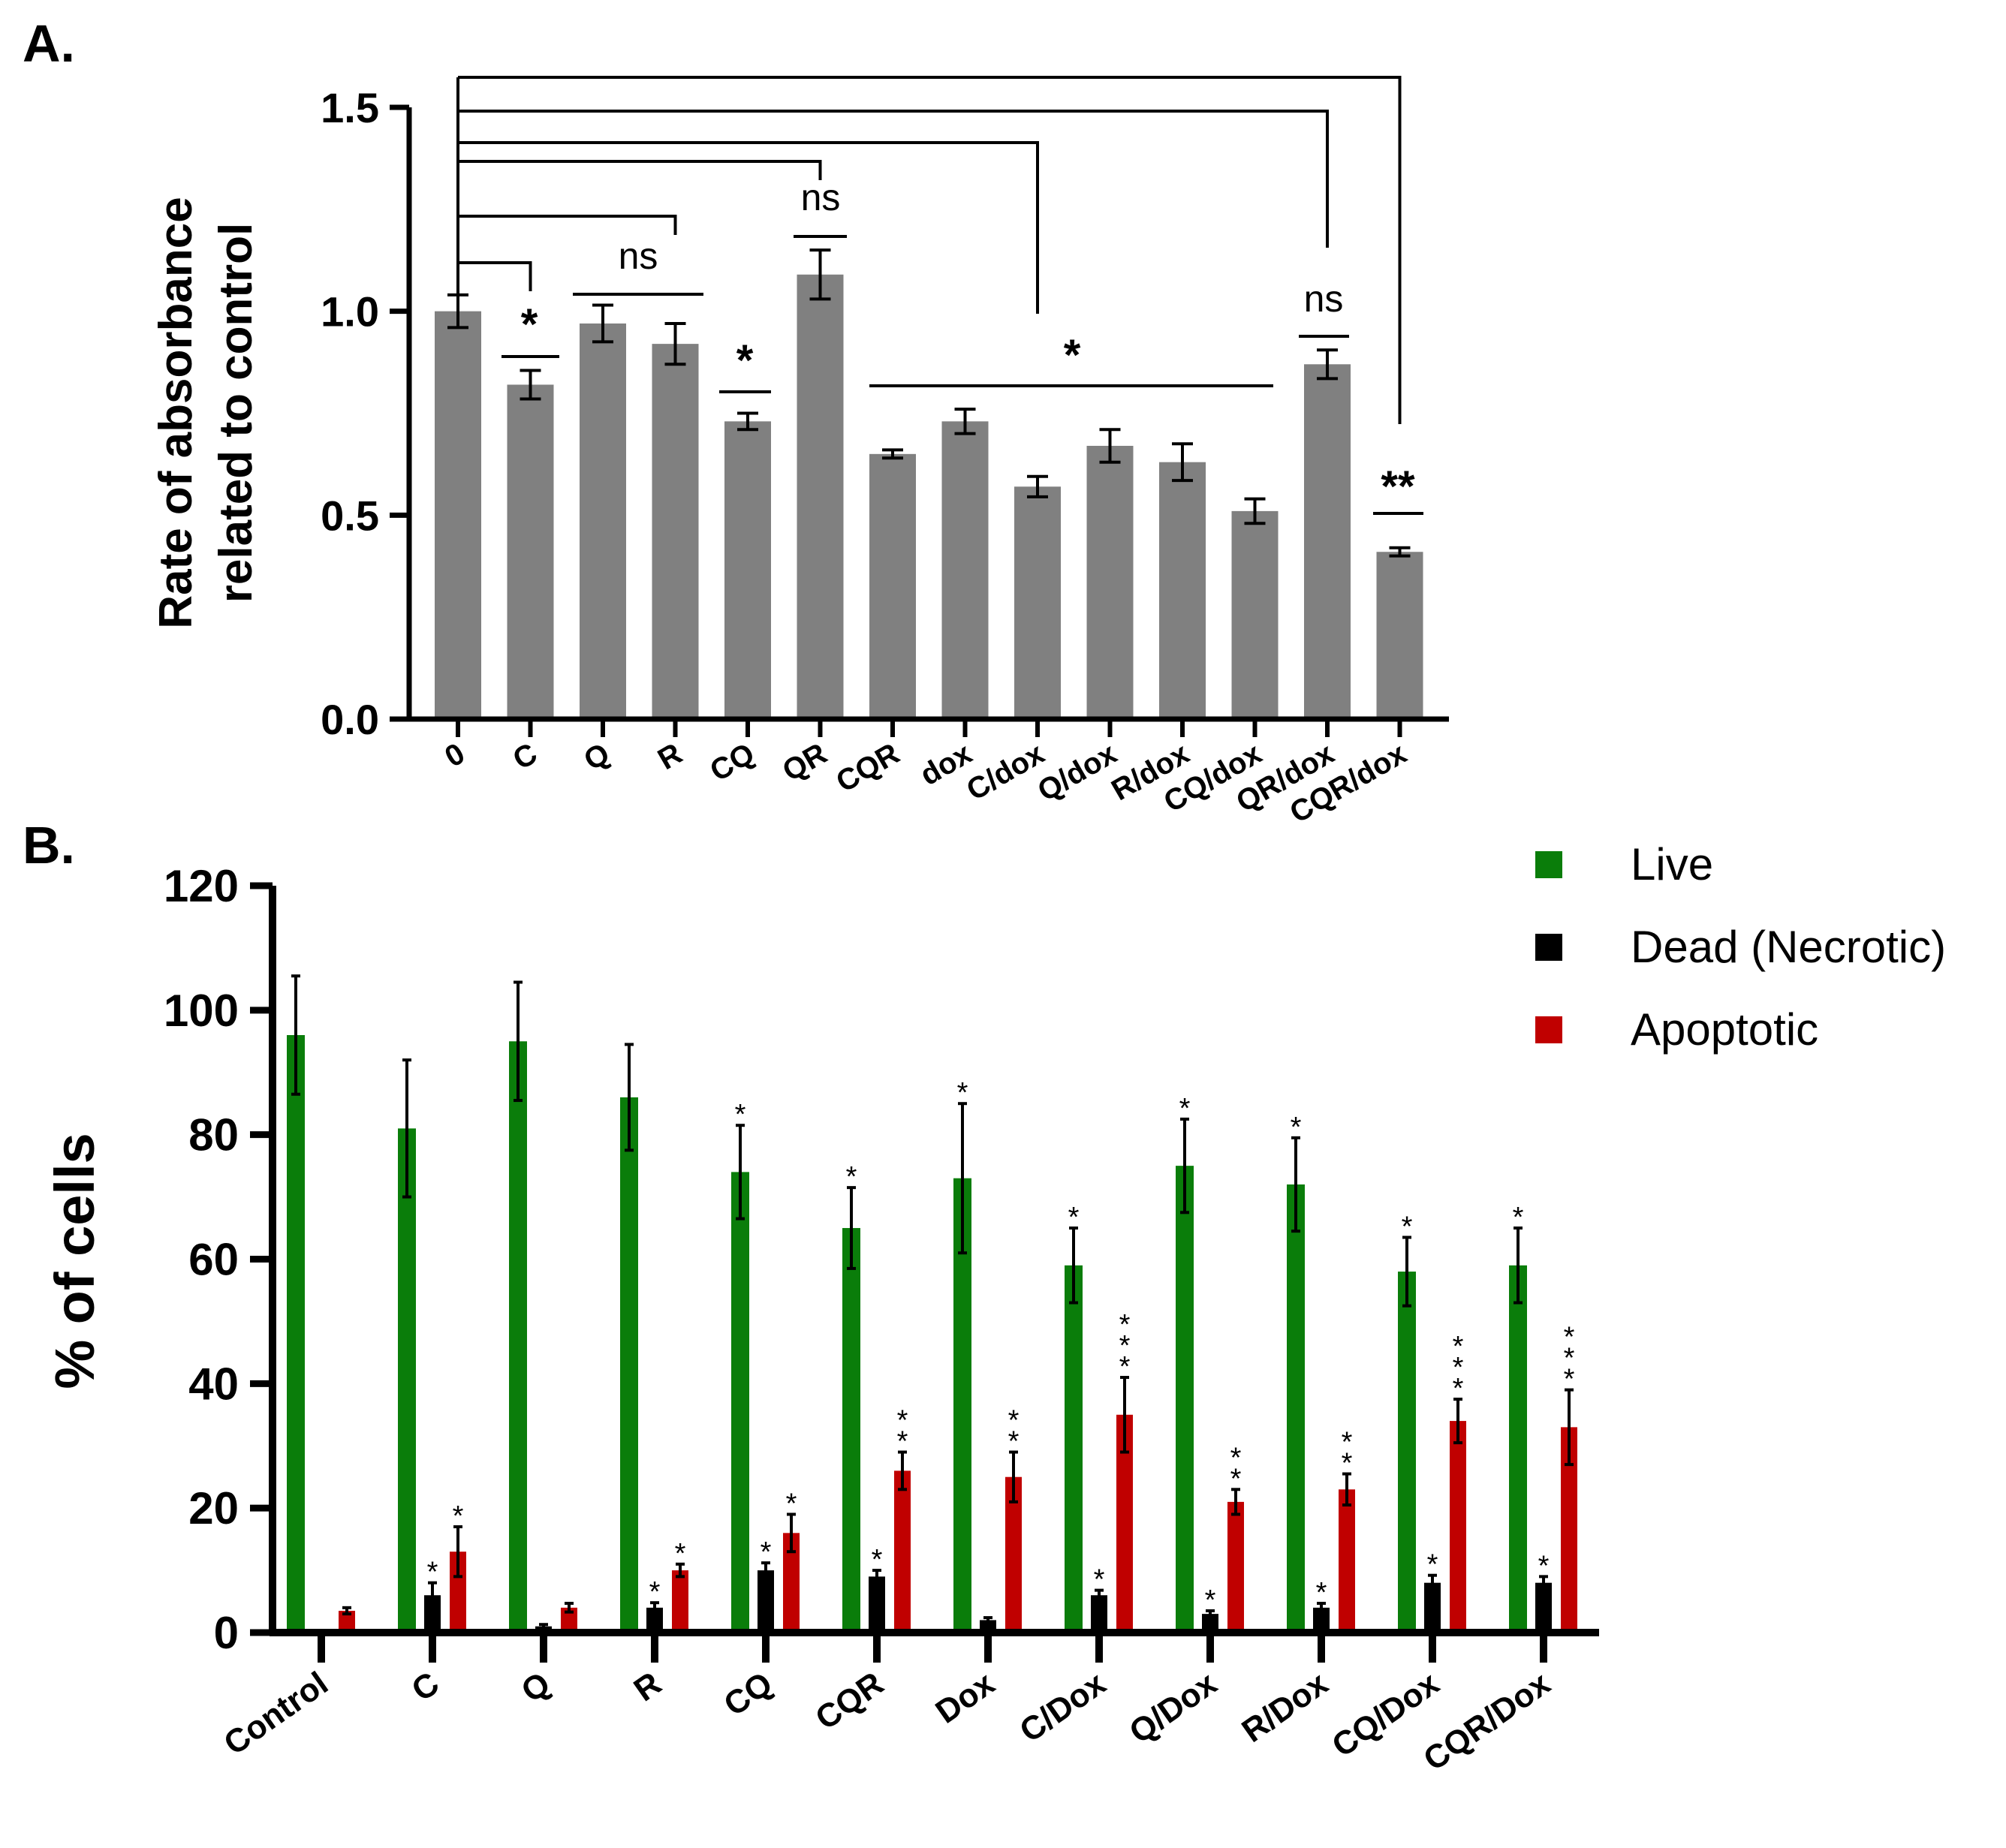 This screenshot has height=1848, width=2006. What do you see at coordinates (1724, 1029) in the screenshot?
I see `legend-label: Apoptotic` at bounding box center [1724, 1029].